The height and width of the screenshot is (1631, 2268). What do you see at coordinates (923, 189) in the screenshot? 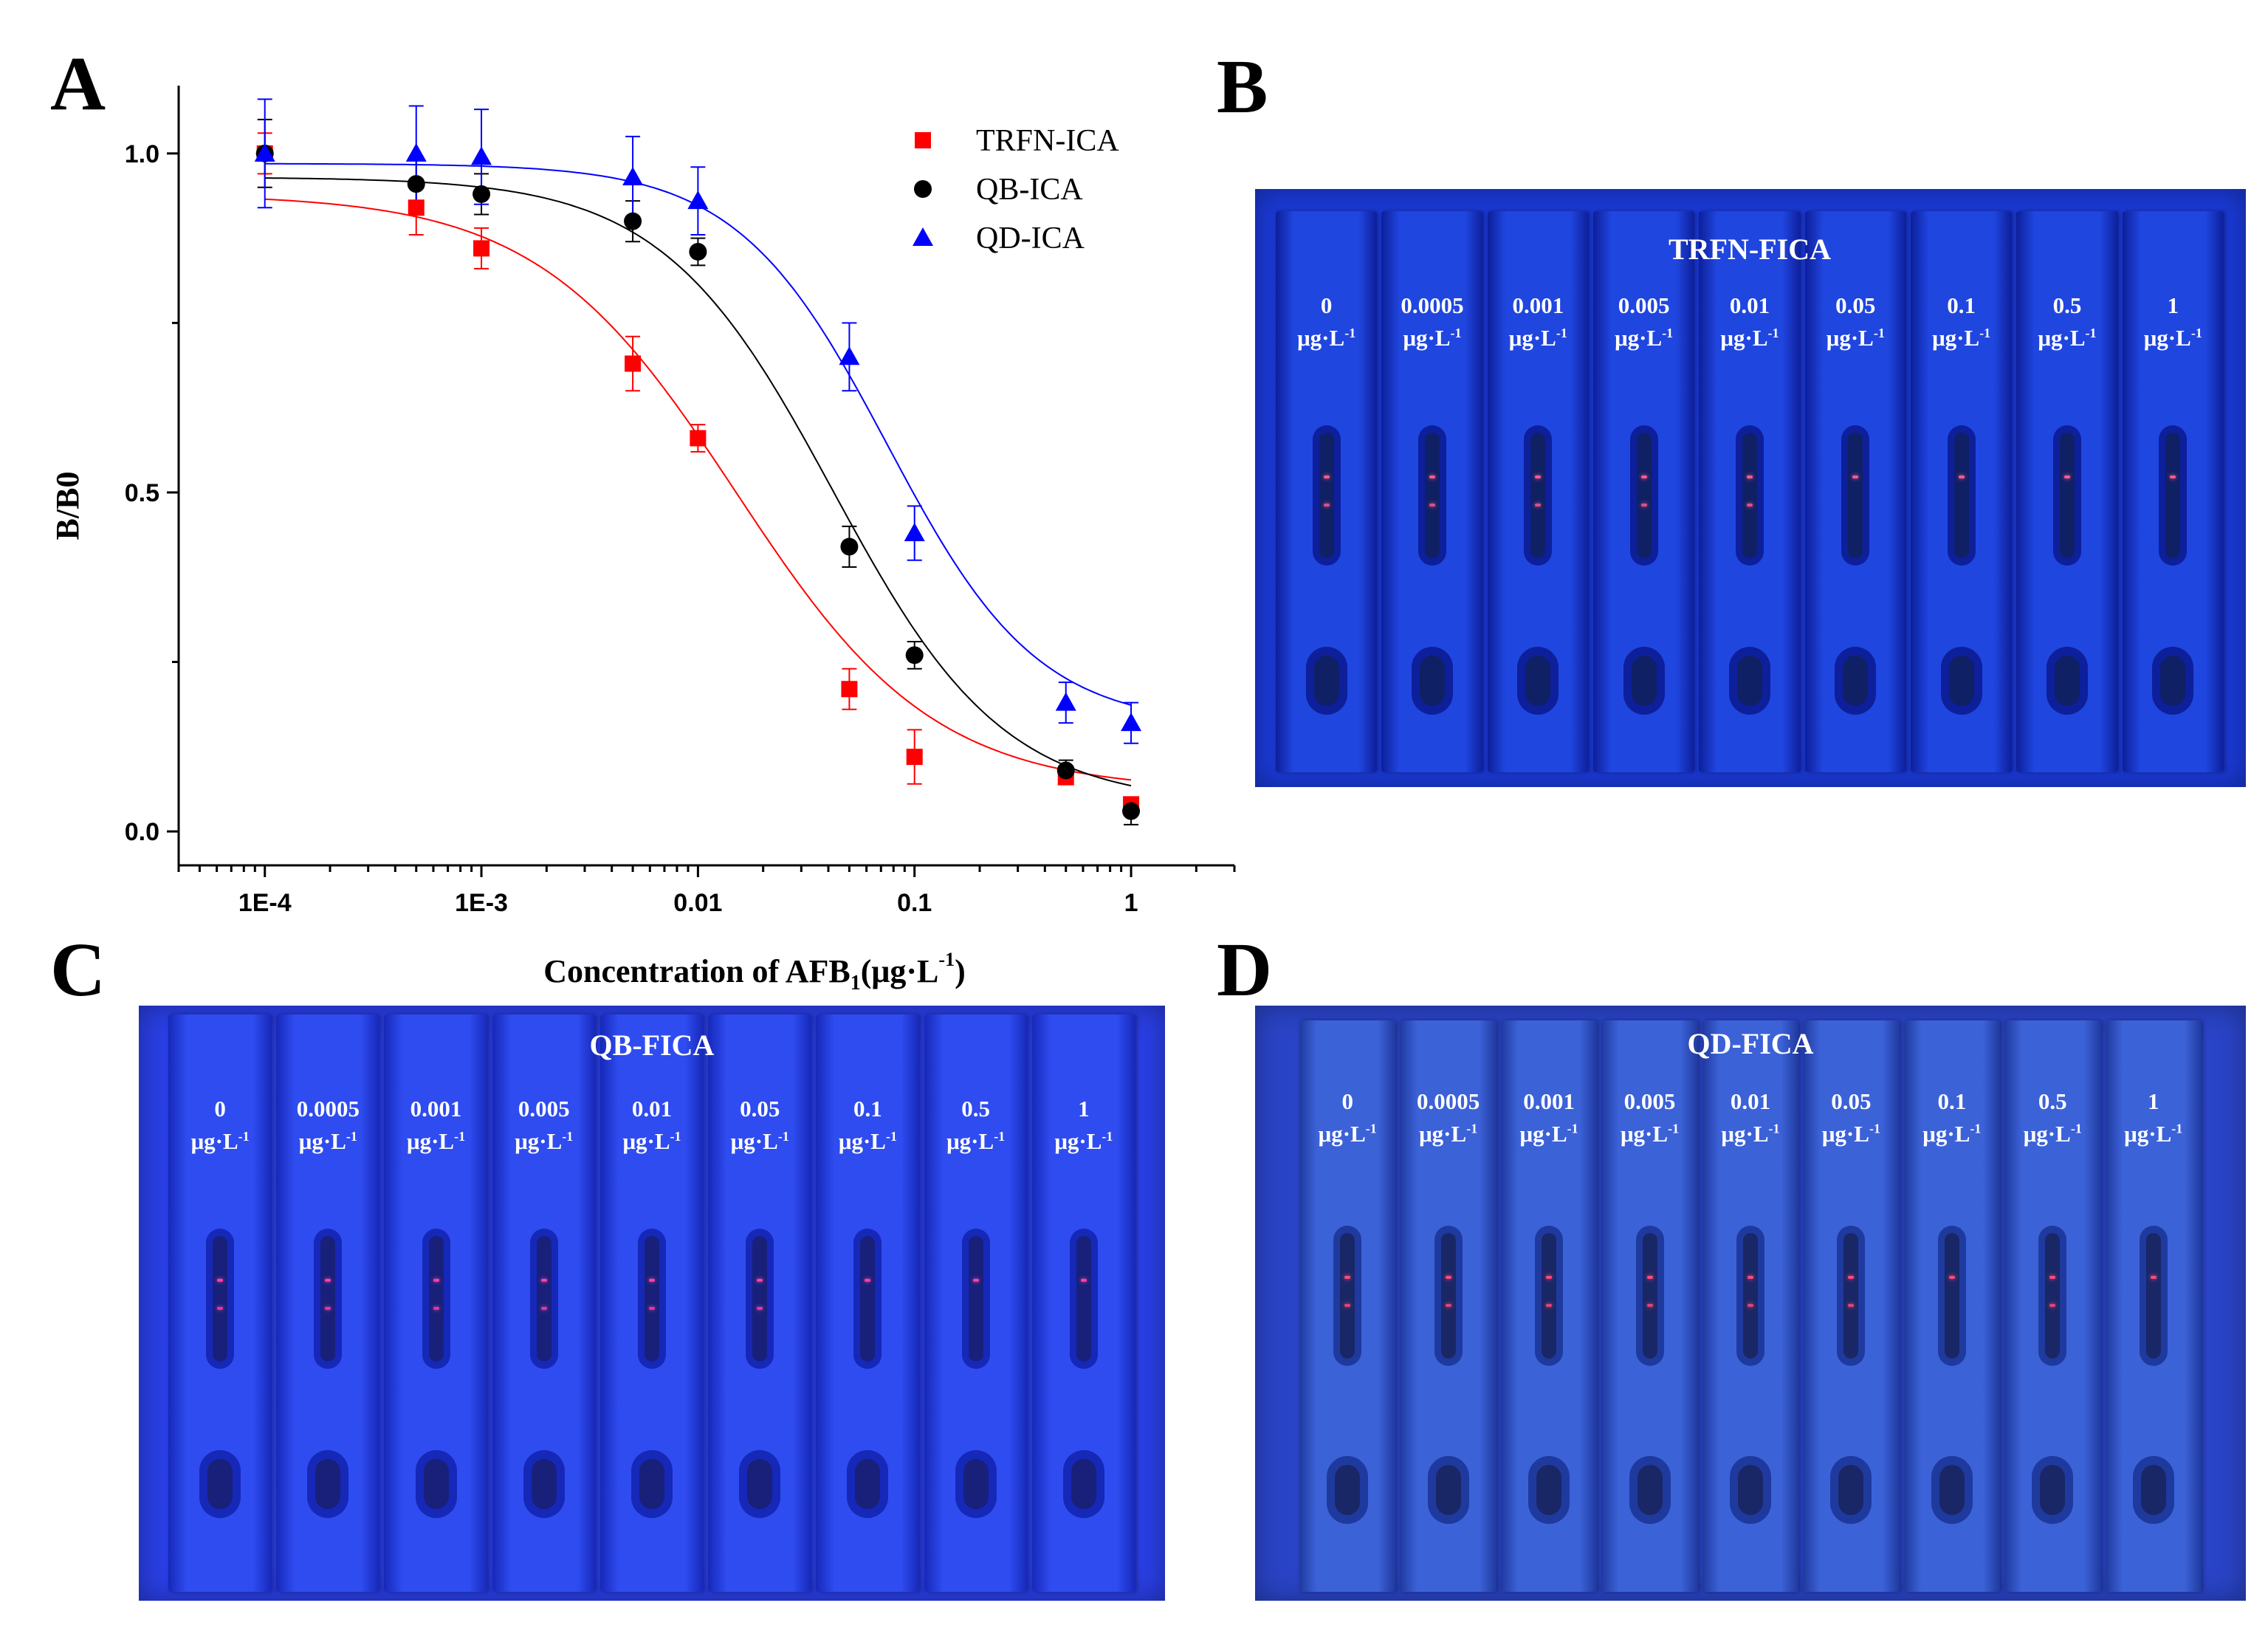
I see `legend-marker-qb-ica` at bounding box center [923, 189].